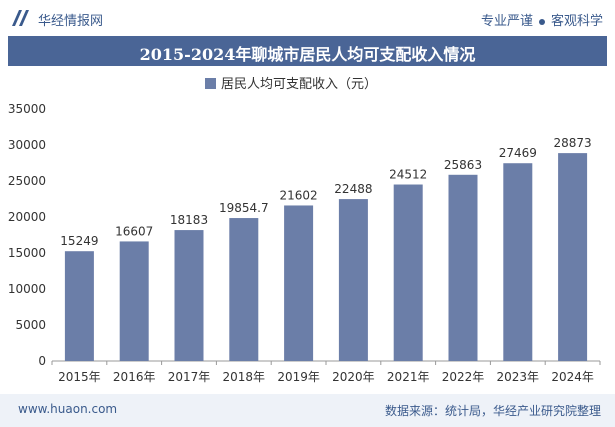 This screenshot has height=427, width=615. Describe the element at coordinates (134, 231) in the screenshot. I see `data-label: 16607` at that location.